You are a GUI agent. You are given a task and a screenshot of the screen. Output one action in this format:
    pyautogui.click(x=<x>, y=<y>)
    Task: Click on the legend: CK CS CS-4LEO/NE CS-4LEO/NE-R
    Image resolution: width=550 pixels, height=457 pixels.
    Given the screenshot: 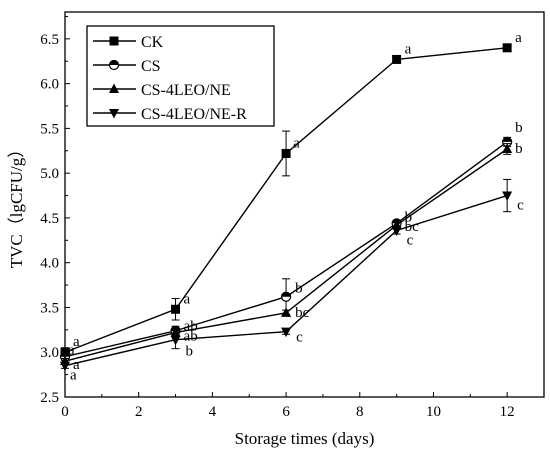 What is the action you would take?
    pyautogui.click(x=180, y=76)
    